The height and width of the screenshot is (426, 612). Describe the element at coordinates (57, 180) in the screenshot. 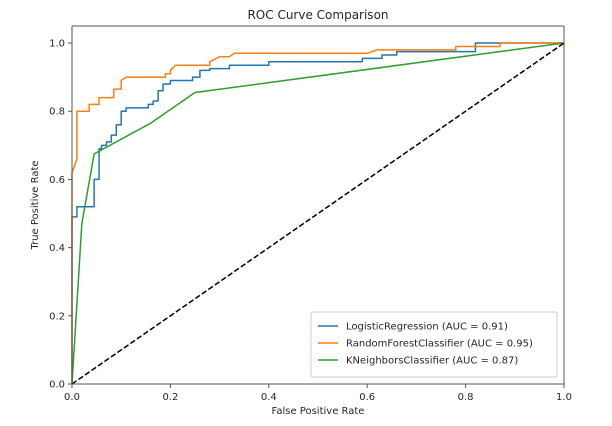

I see `y-tick-label: 0.6` at that location.